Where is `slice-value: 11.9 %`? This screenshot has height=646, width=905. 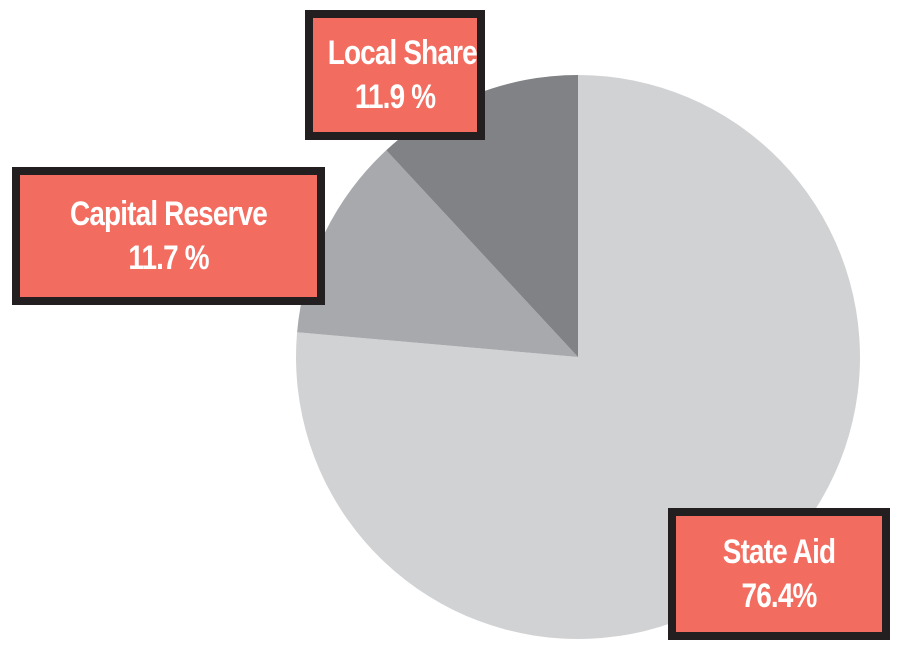
slice-value: 11.9 % is located at coordinates (395, 97).